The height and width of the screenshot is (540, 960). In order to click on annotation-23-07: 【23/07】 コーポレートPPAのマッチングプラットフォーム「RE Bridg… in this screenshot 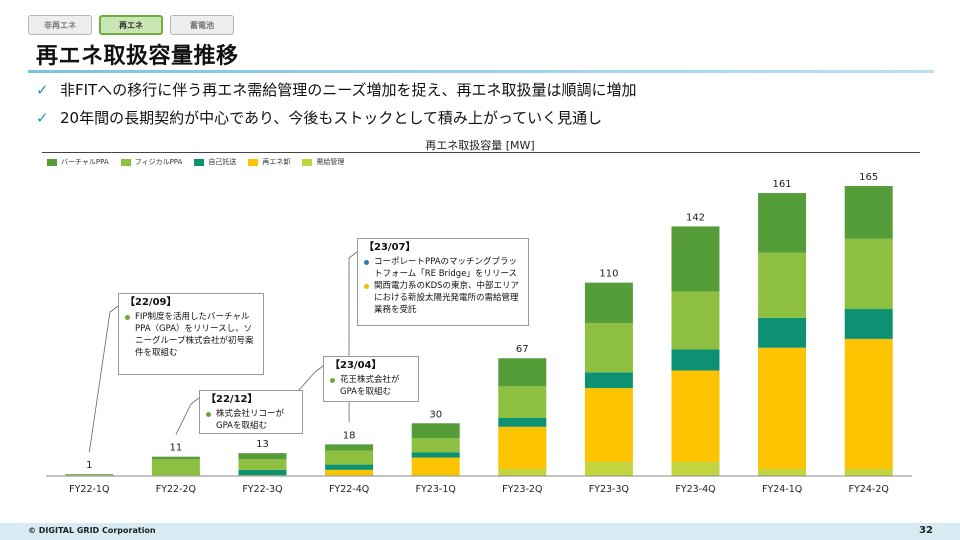, I will do `click(443, 282)`.